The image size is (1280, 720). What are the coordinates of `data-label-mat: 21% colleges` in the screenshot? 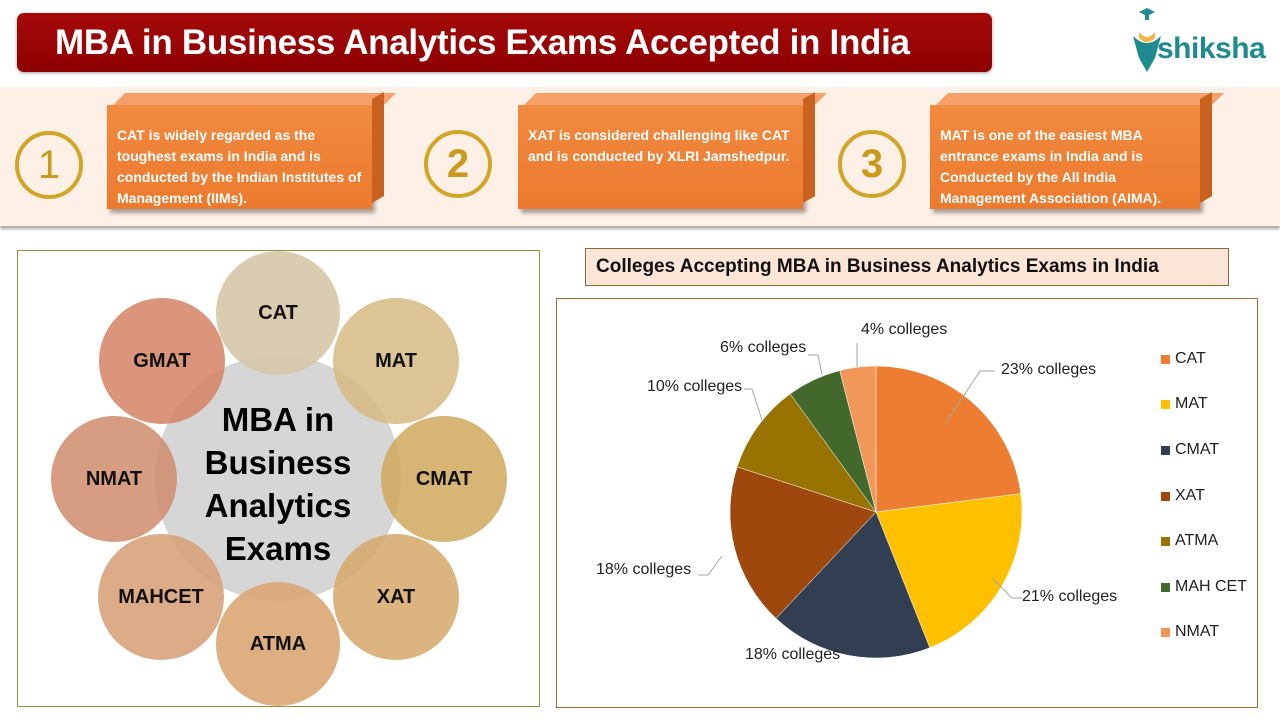 It's located at (1070, 596).